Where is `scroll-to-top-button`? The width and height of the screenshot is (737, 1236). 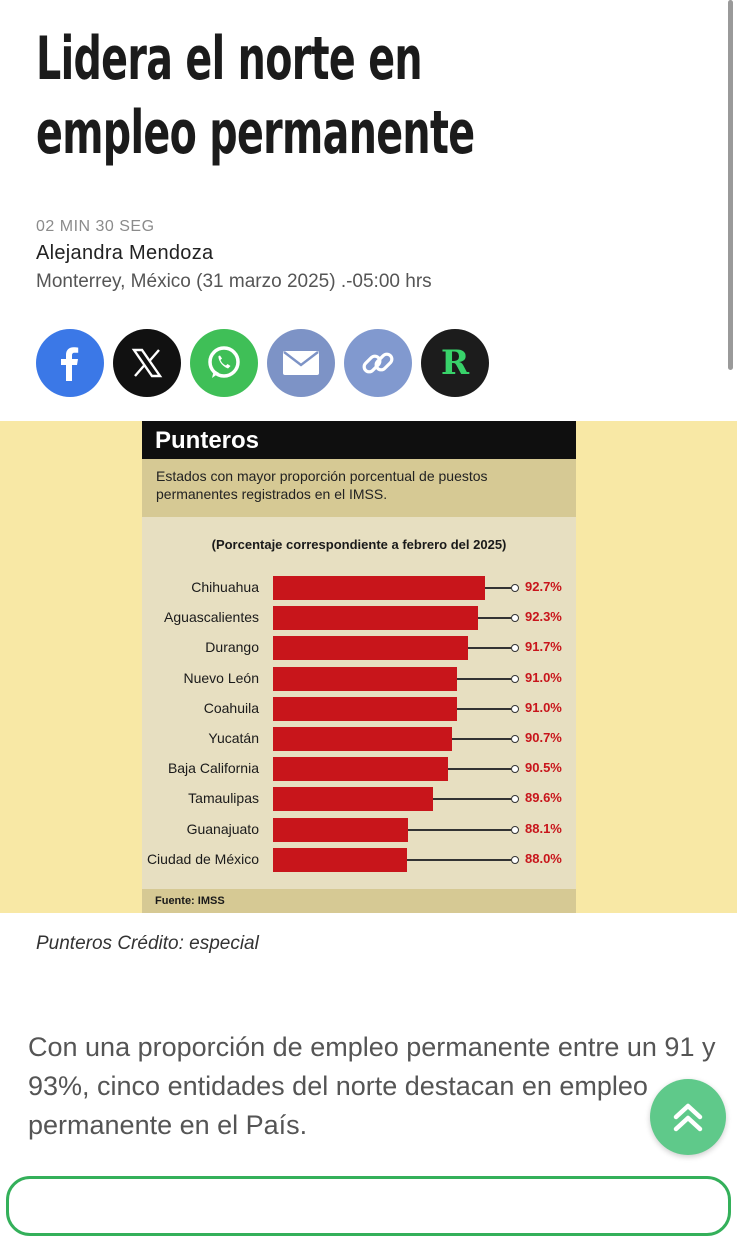 scroll-to-top-button is located at coordinates (688, 1117).